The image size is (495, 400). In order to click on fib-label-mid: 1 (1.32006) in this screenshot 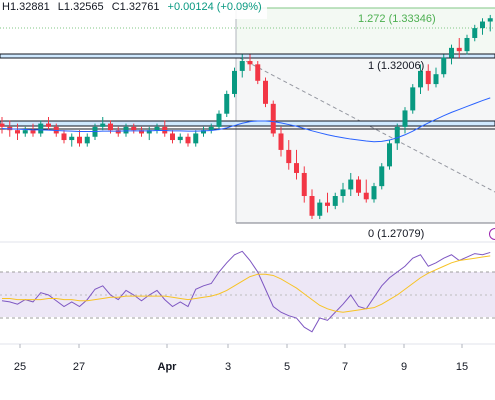, I will do `click(396, 66)`.